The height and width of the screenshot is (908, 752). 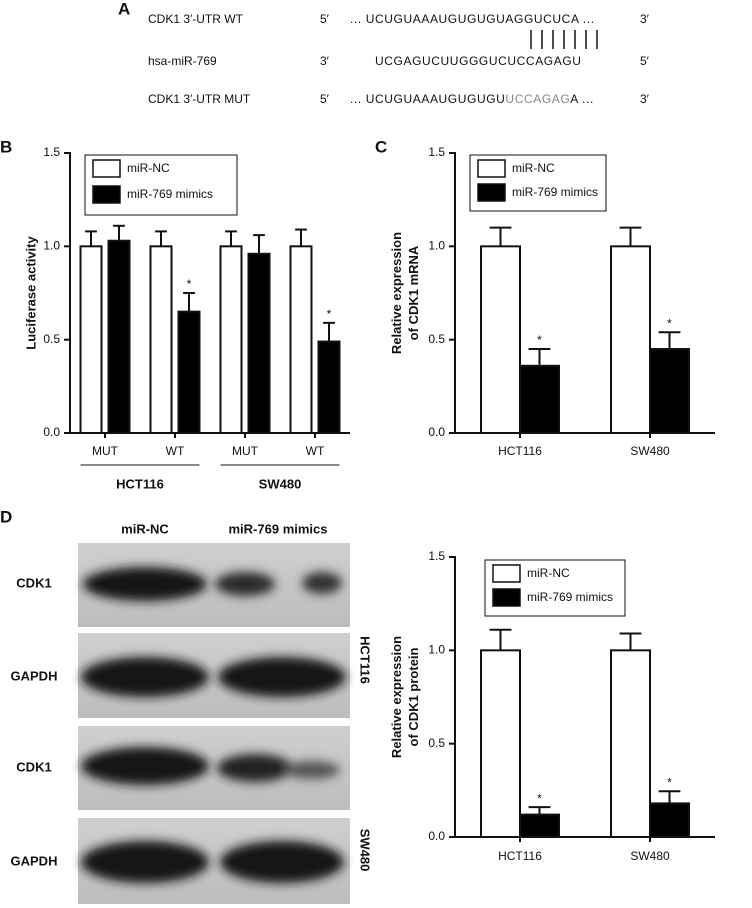 What do you see at coordinates (124, 9) in the screenshot?
I see `panel-label: A` at bounding box center [124, 9].